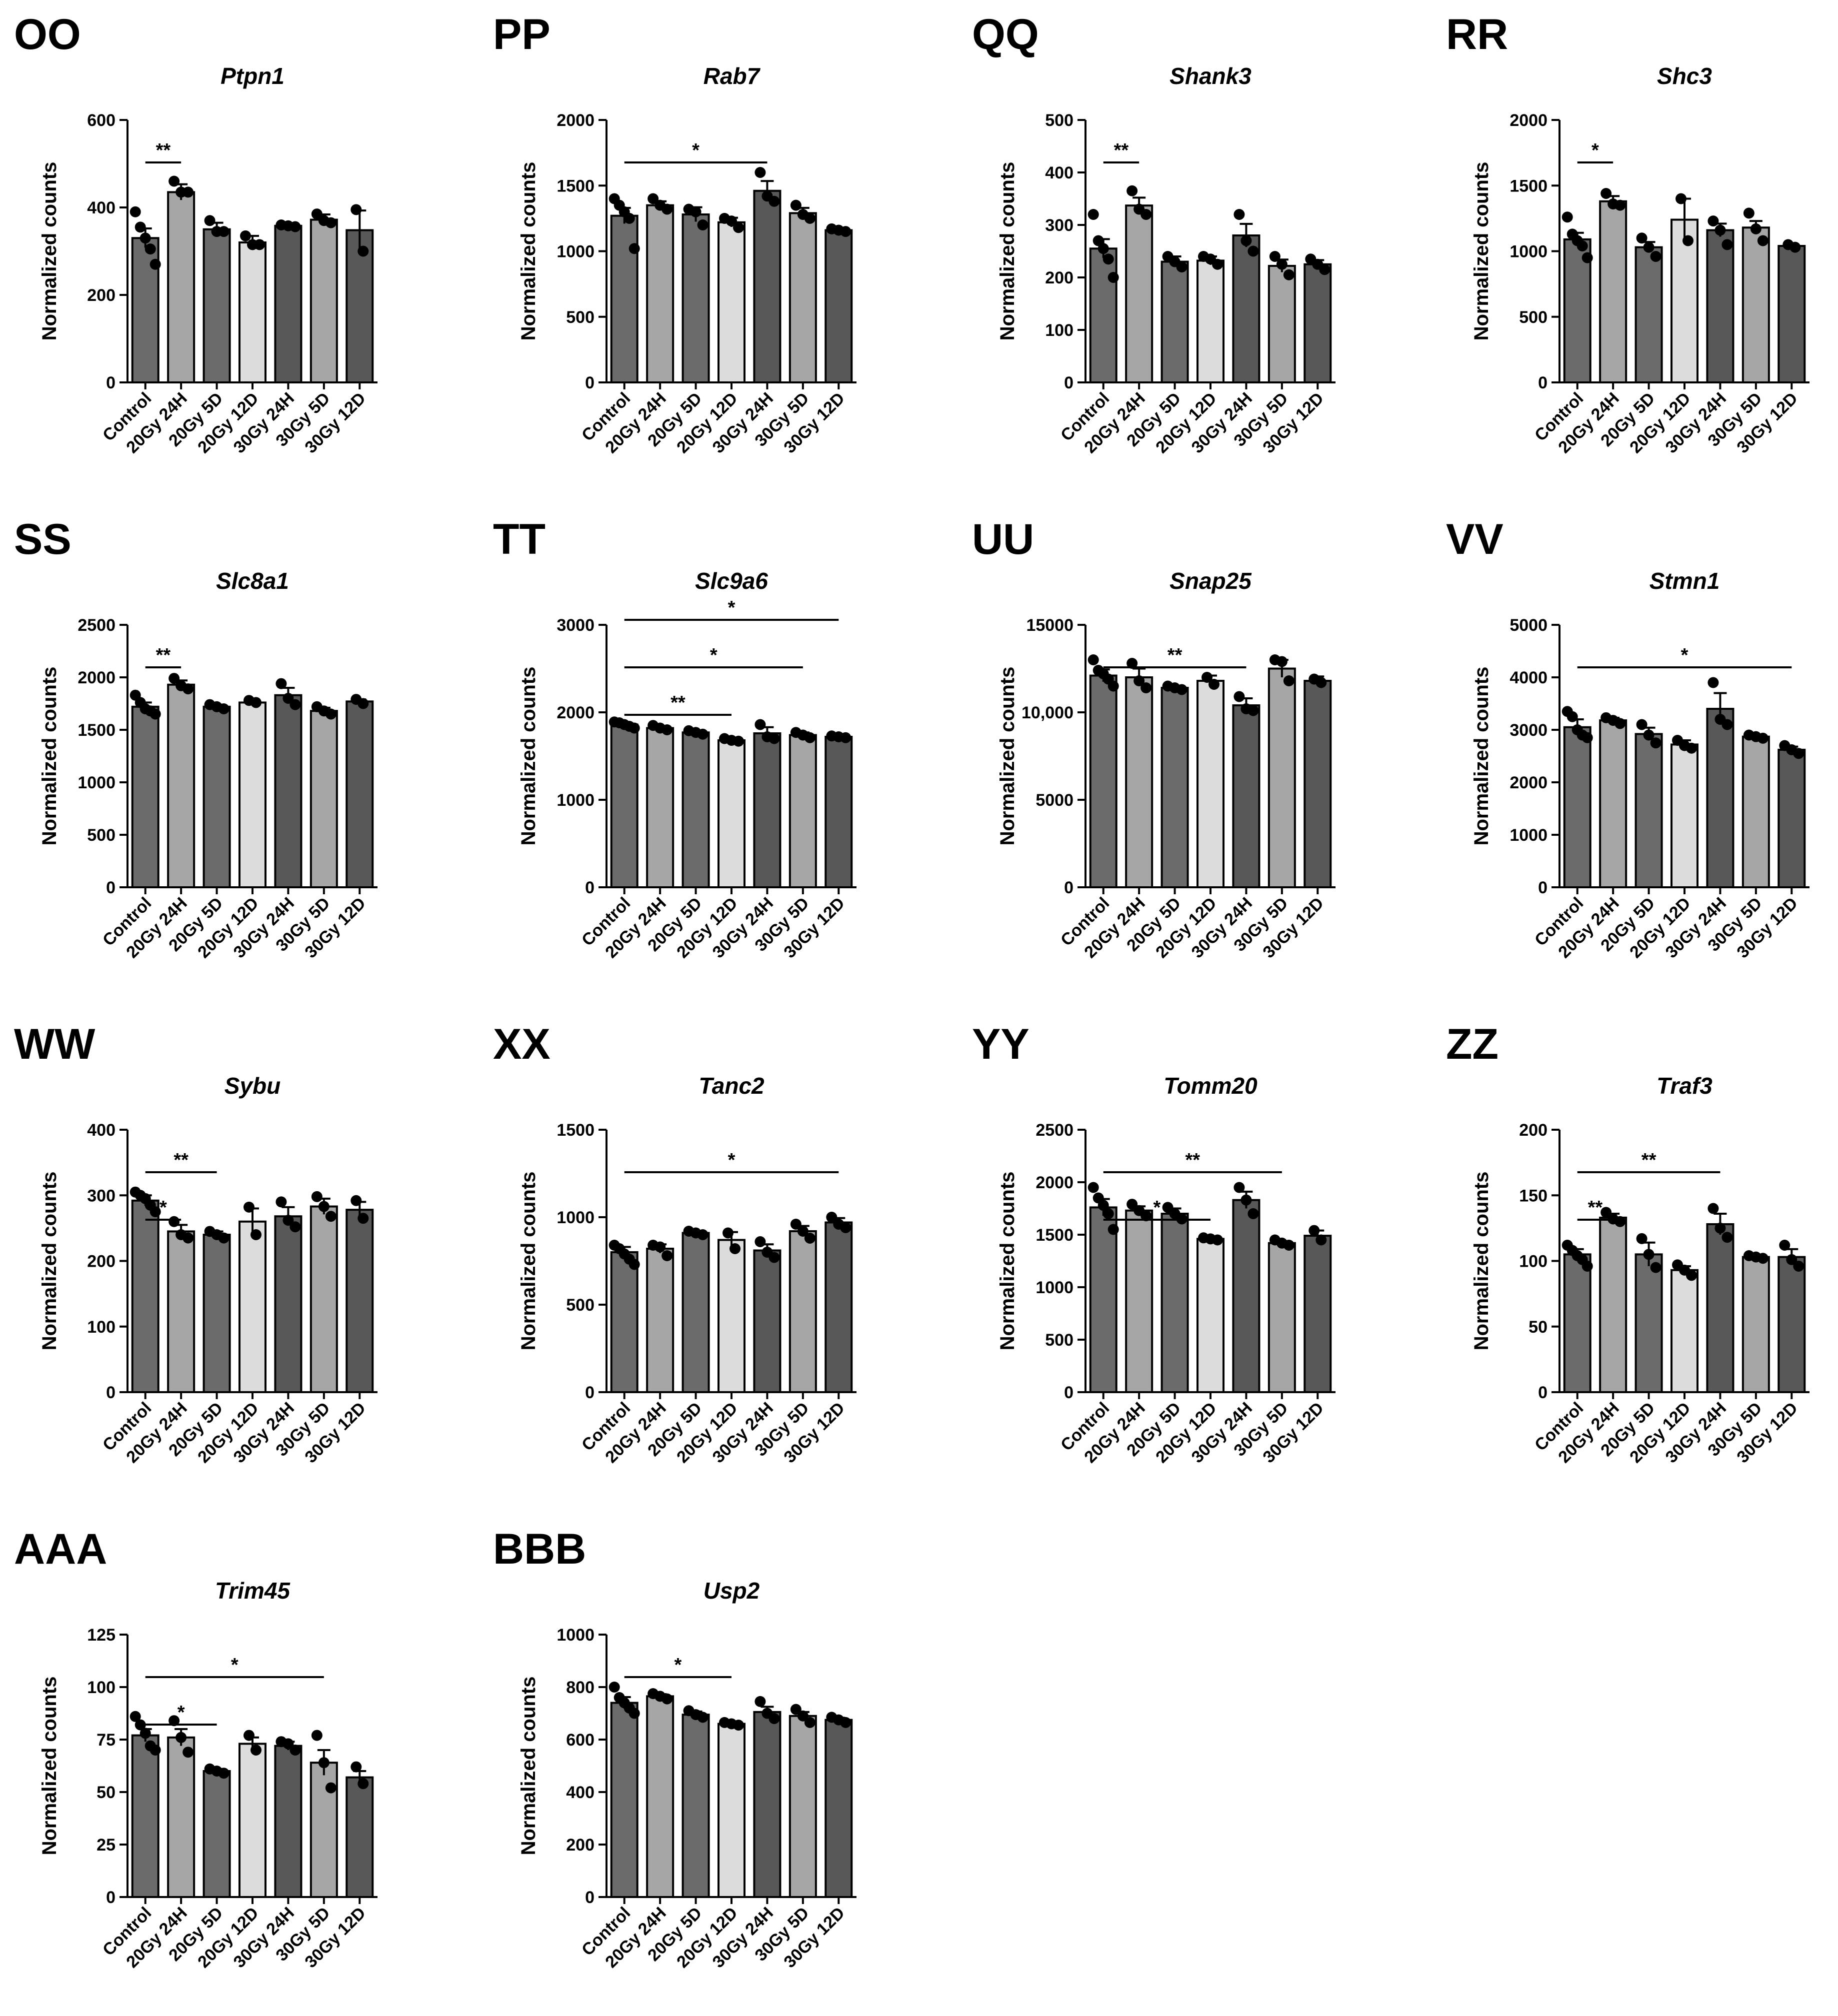 Image resolution: width=1838 pixels, height=2016 pixels. Describe the element at coordinates (1001, 1044) in the screenshot. I see `panel-letter: YY` at that location.